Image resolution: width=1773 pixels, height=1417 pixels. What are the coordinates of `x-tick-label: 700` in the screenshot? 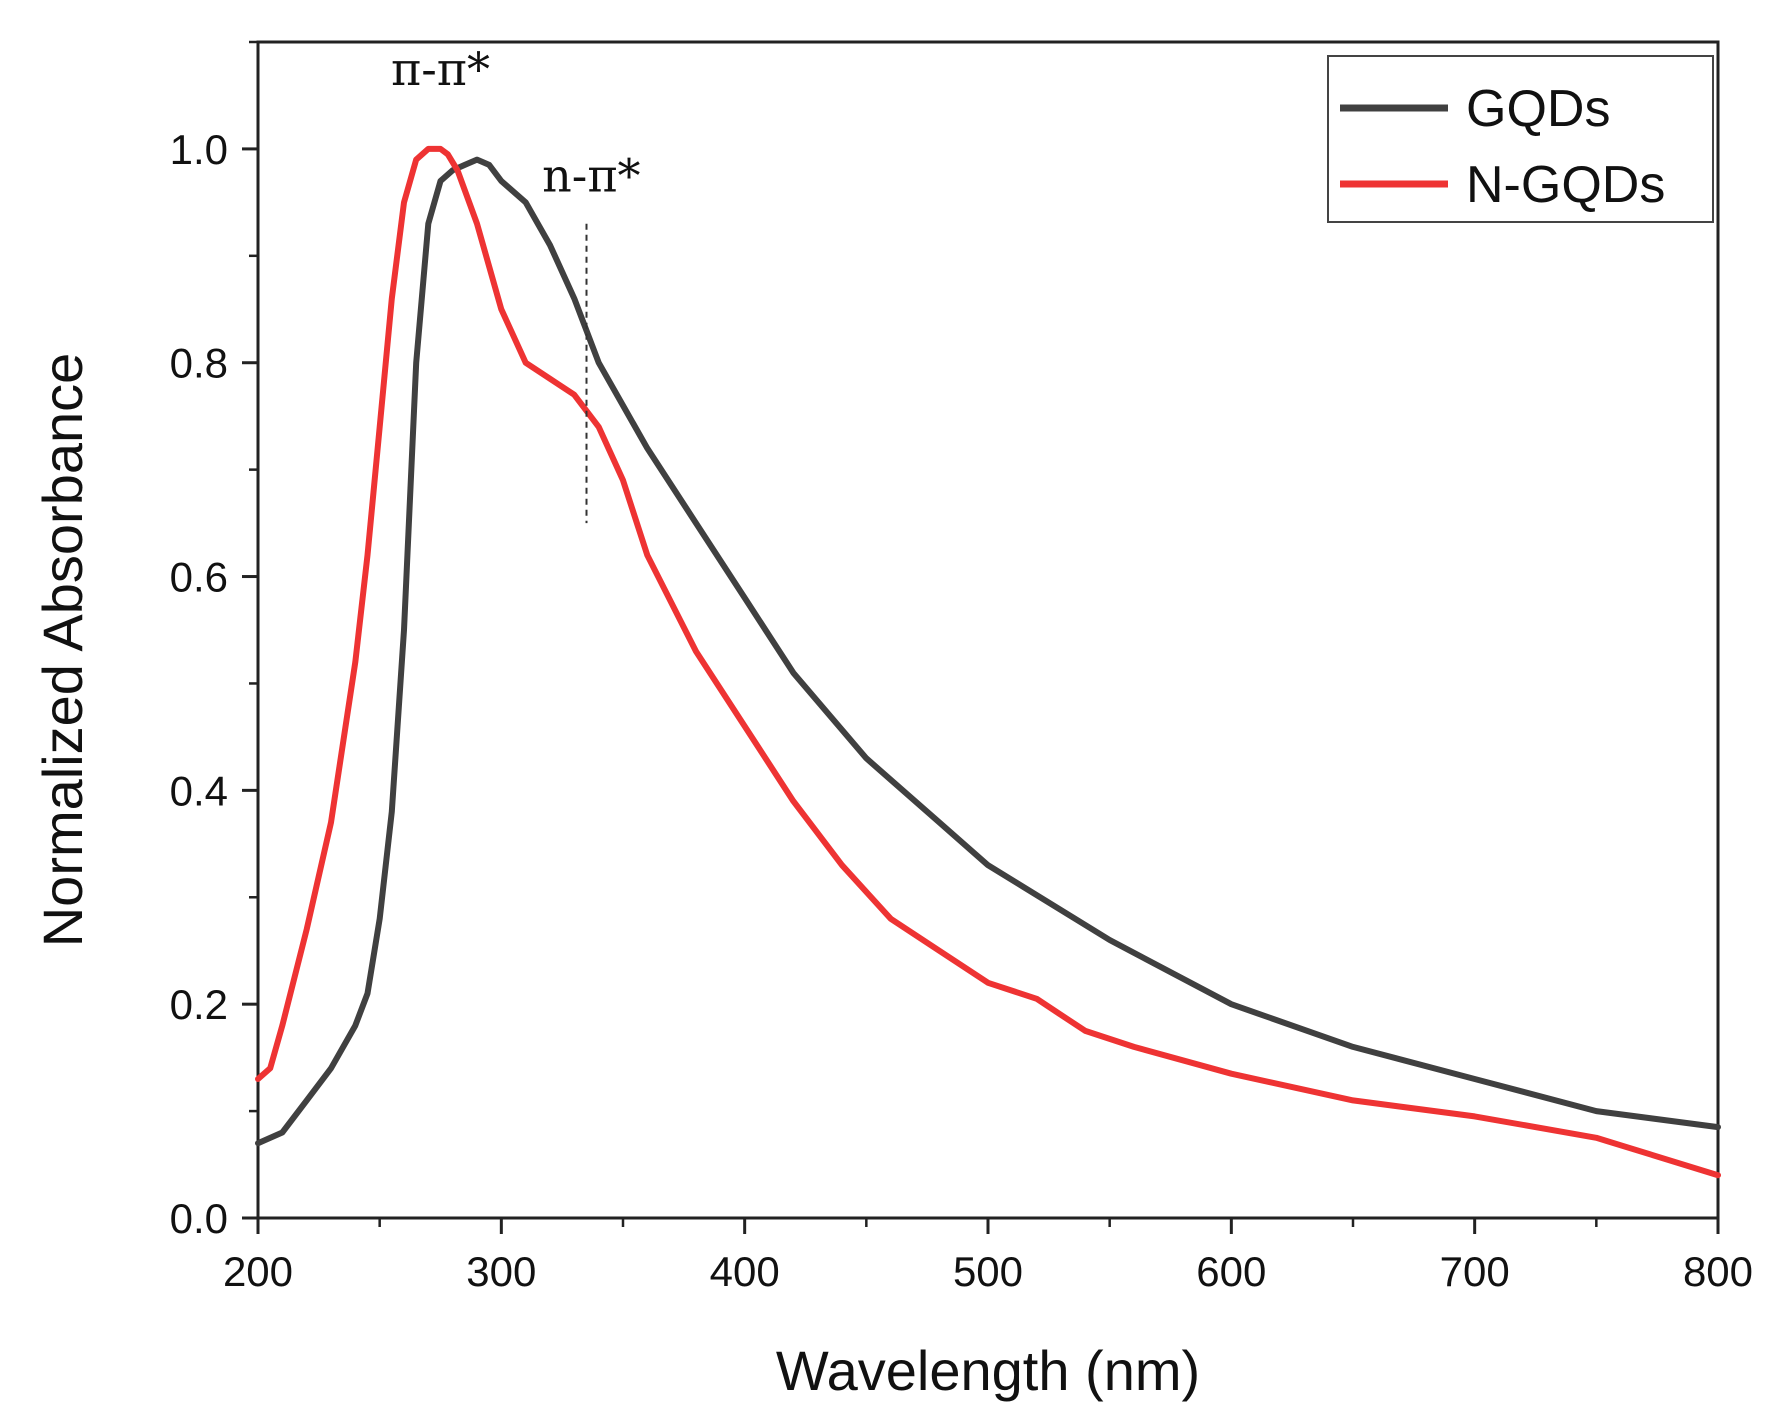 It's located at (1475, 1271).